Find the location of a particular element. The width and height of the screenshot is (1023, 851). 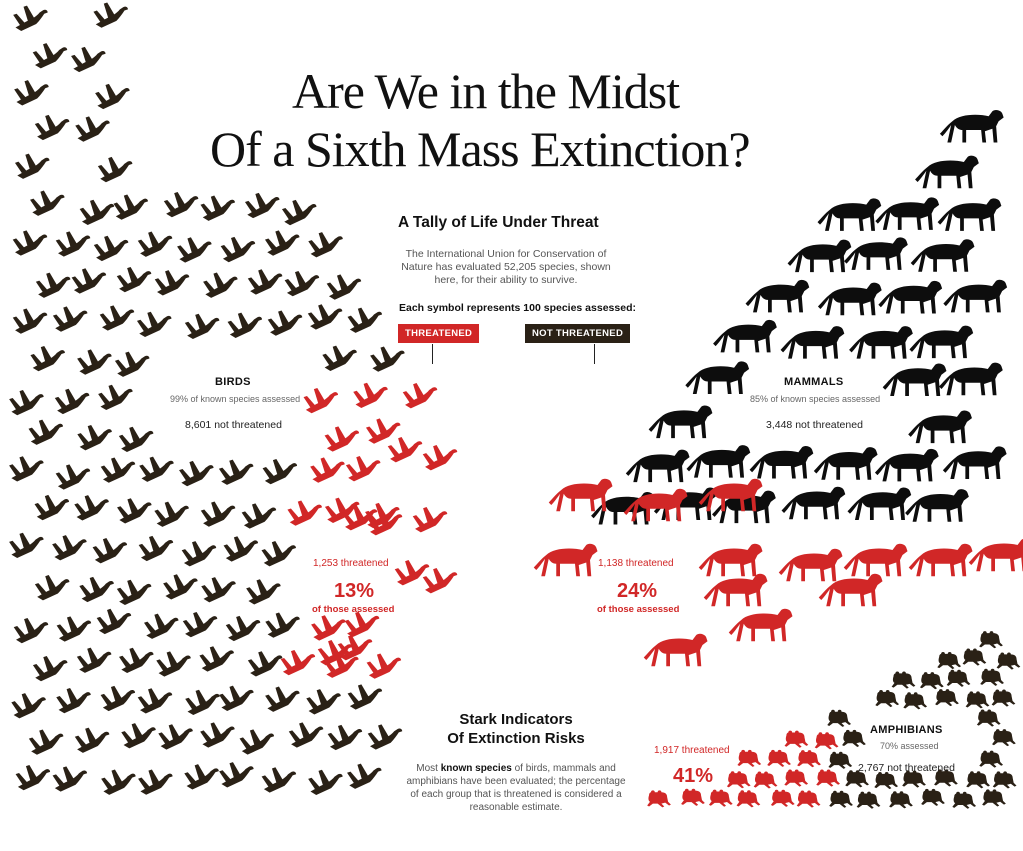

mammals-label: MAMMALS is located at coordinates (814, 382).